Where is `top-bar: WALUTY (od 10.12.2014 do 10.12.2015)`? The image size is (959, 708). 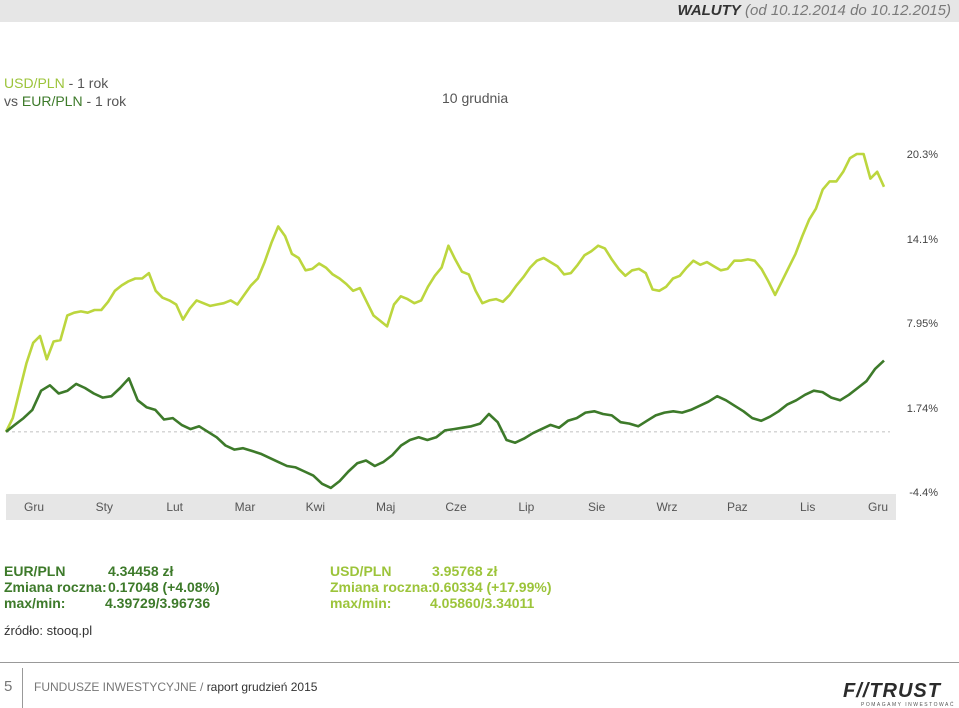
top-bar: WALUTY (od 10.12.2014 do 10.12.2015) is located at coordinates (479, 11).